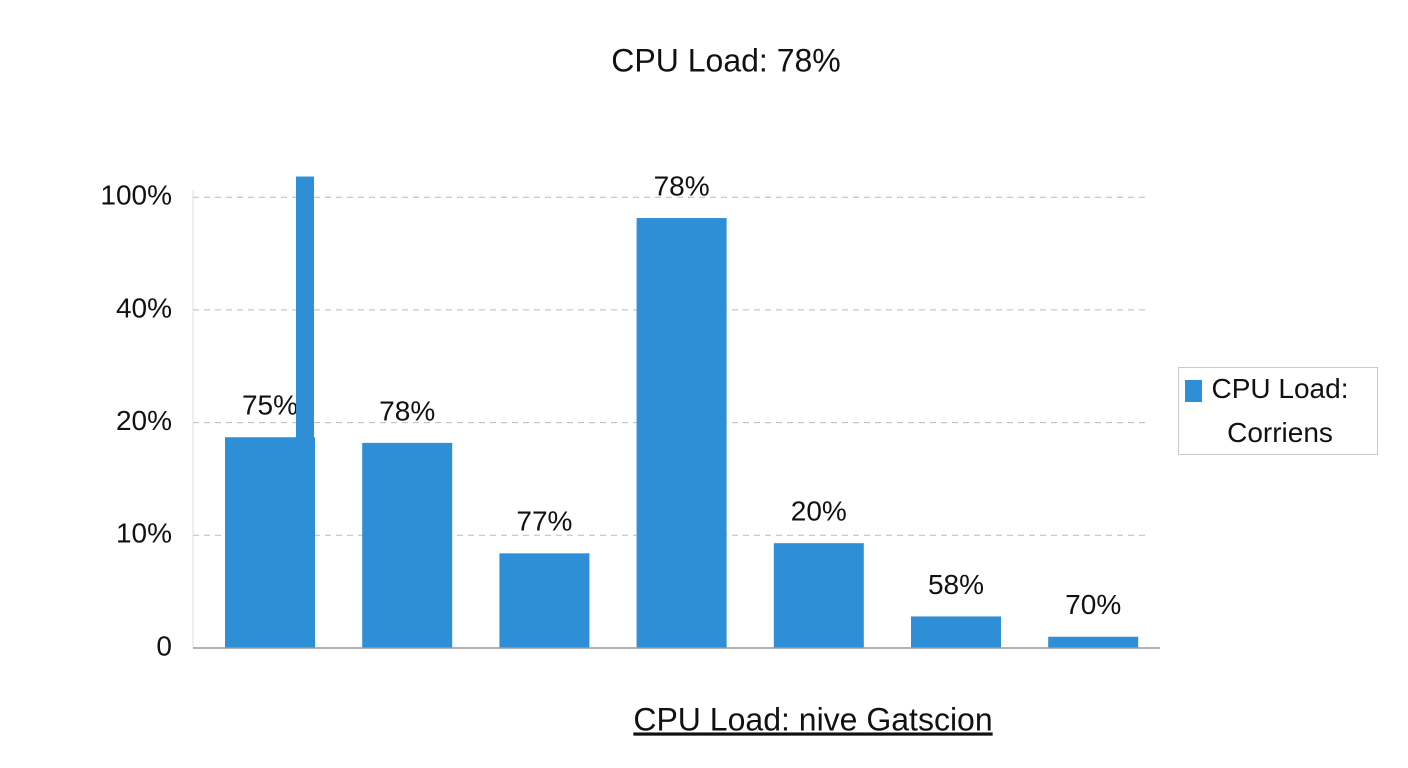 This screenshot has height=768, width=1408. What do you see at coordinates (812, 719) in the screenshot?
I see `x-axis-title: CPU Load: nive Gatscion` at bounding box center [812, 719].